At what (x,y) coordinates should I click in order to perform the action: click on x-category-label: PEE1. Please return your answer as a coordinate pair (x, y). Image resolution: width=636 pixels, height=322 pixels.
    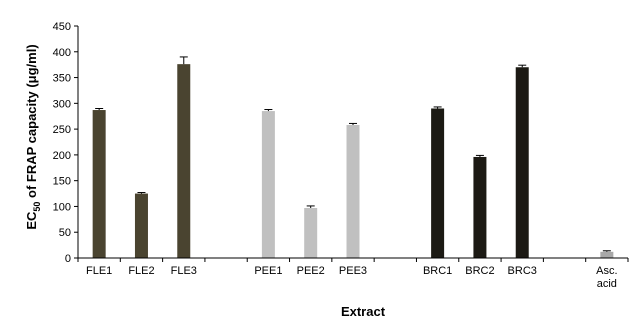
    Looking at the image, I should click on (268, 271).